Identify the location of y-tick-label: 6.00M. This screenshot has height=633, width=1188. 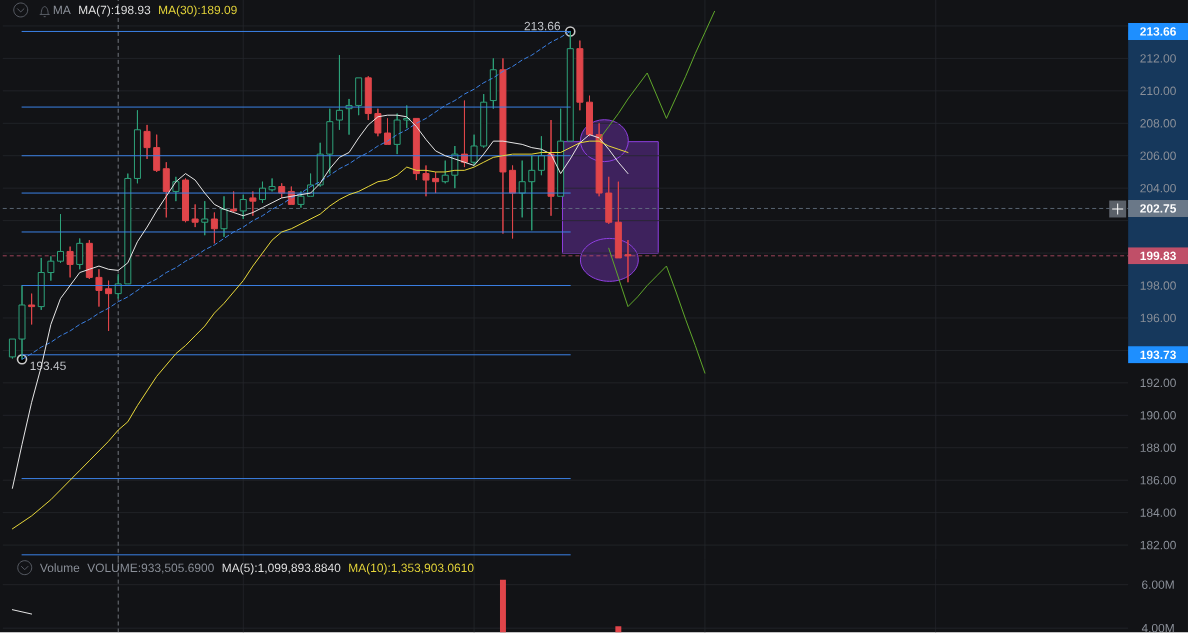
(1158, 585).